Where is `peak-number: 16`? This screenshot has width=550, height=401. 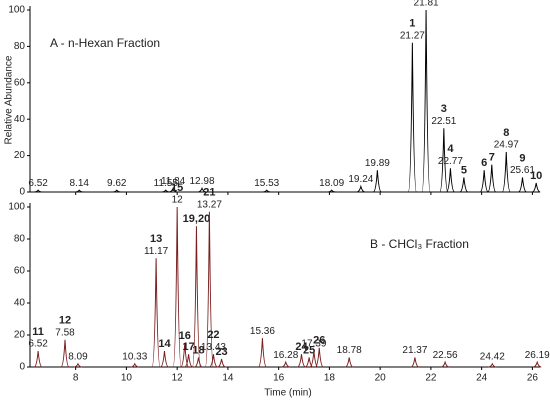
peak-number: 16 is located at coordinates (185, 336).